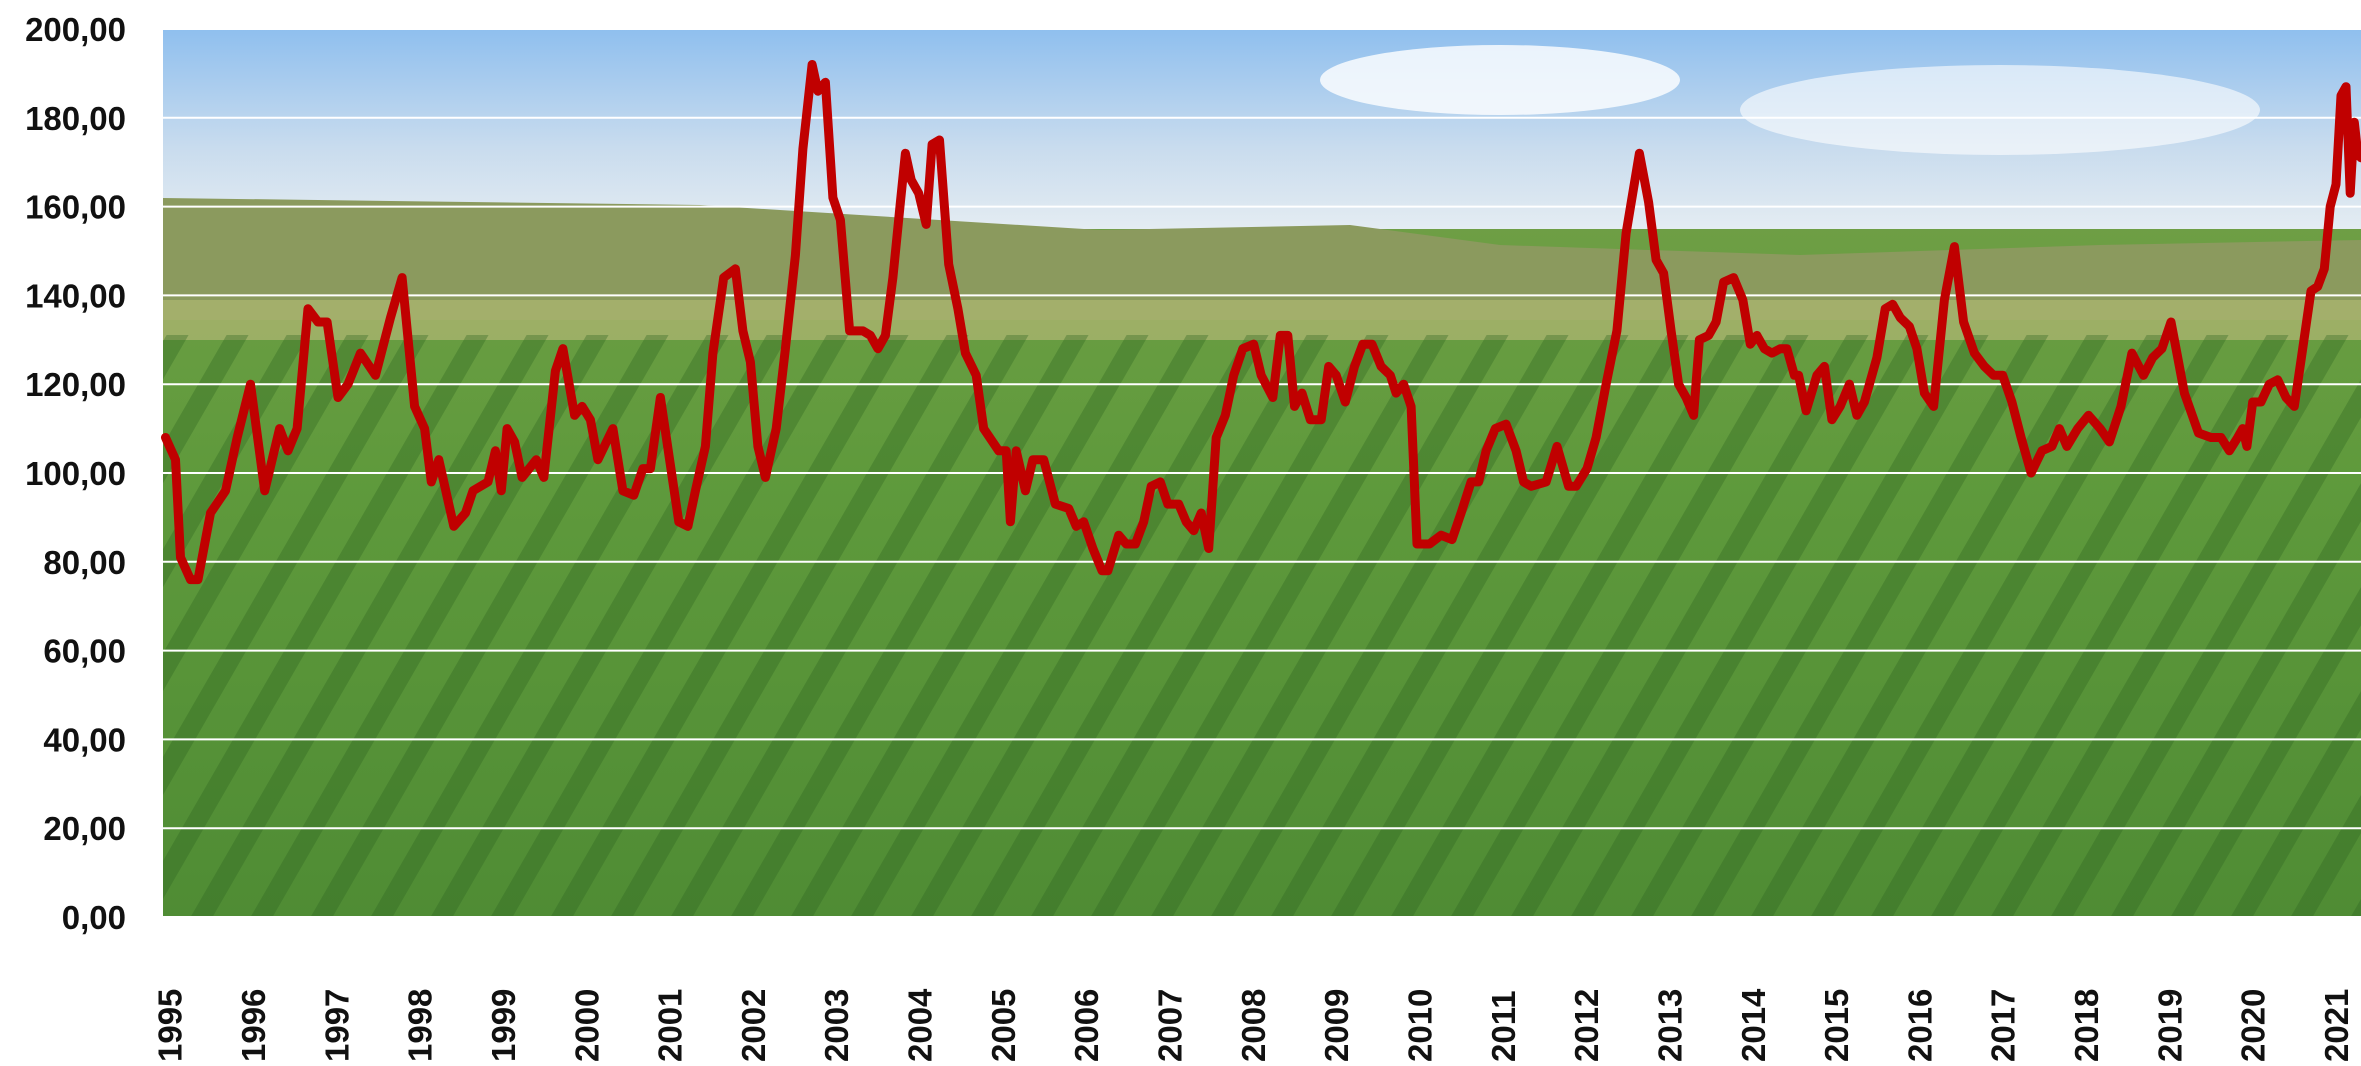 The height and width of the screenshot is (1066, 2361). I want to click on x-tick-label: 2017, so click(2003, 1025).